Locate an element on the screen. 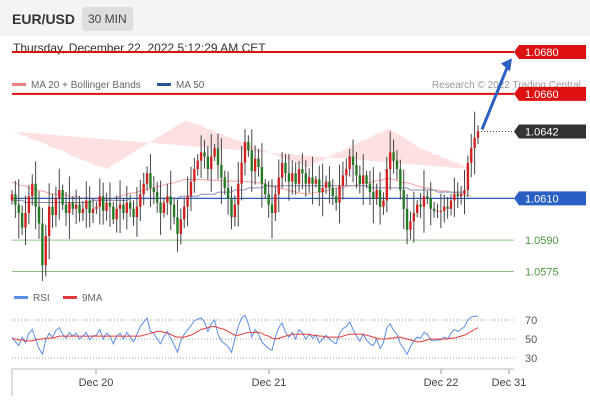 This screenshot has height=400, width=590. level-label-1.0642: 1.0642 is located at coordinates (550, 131).